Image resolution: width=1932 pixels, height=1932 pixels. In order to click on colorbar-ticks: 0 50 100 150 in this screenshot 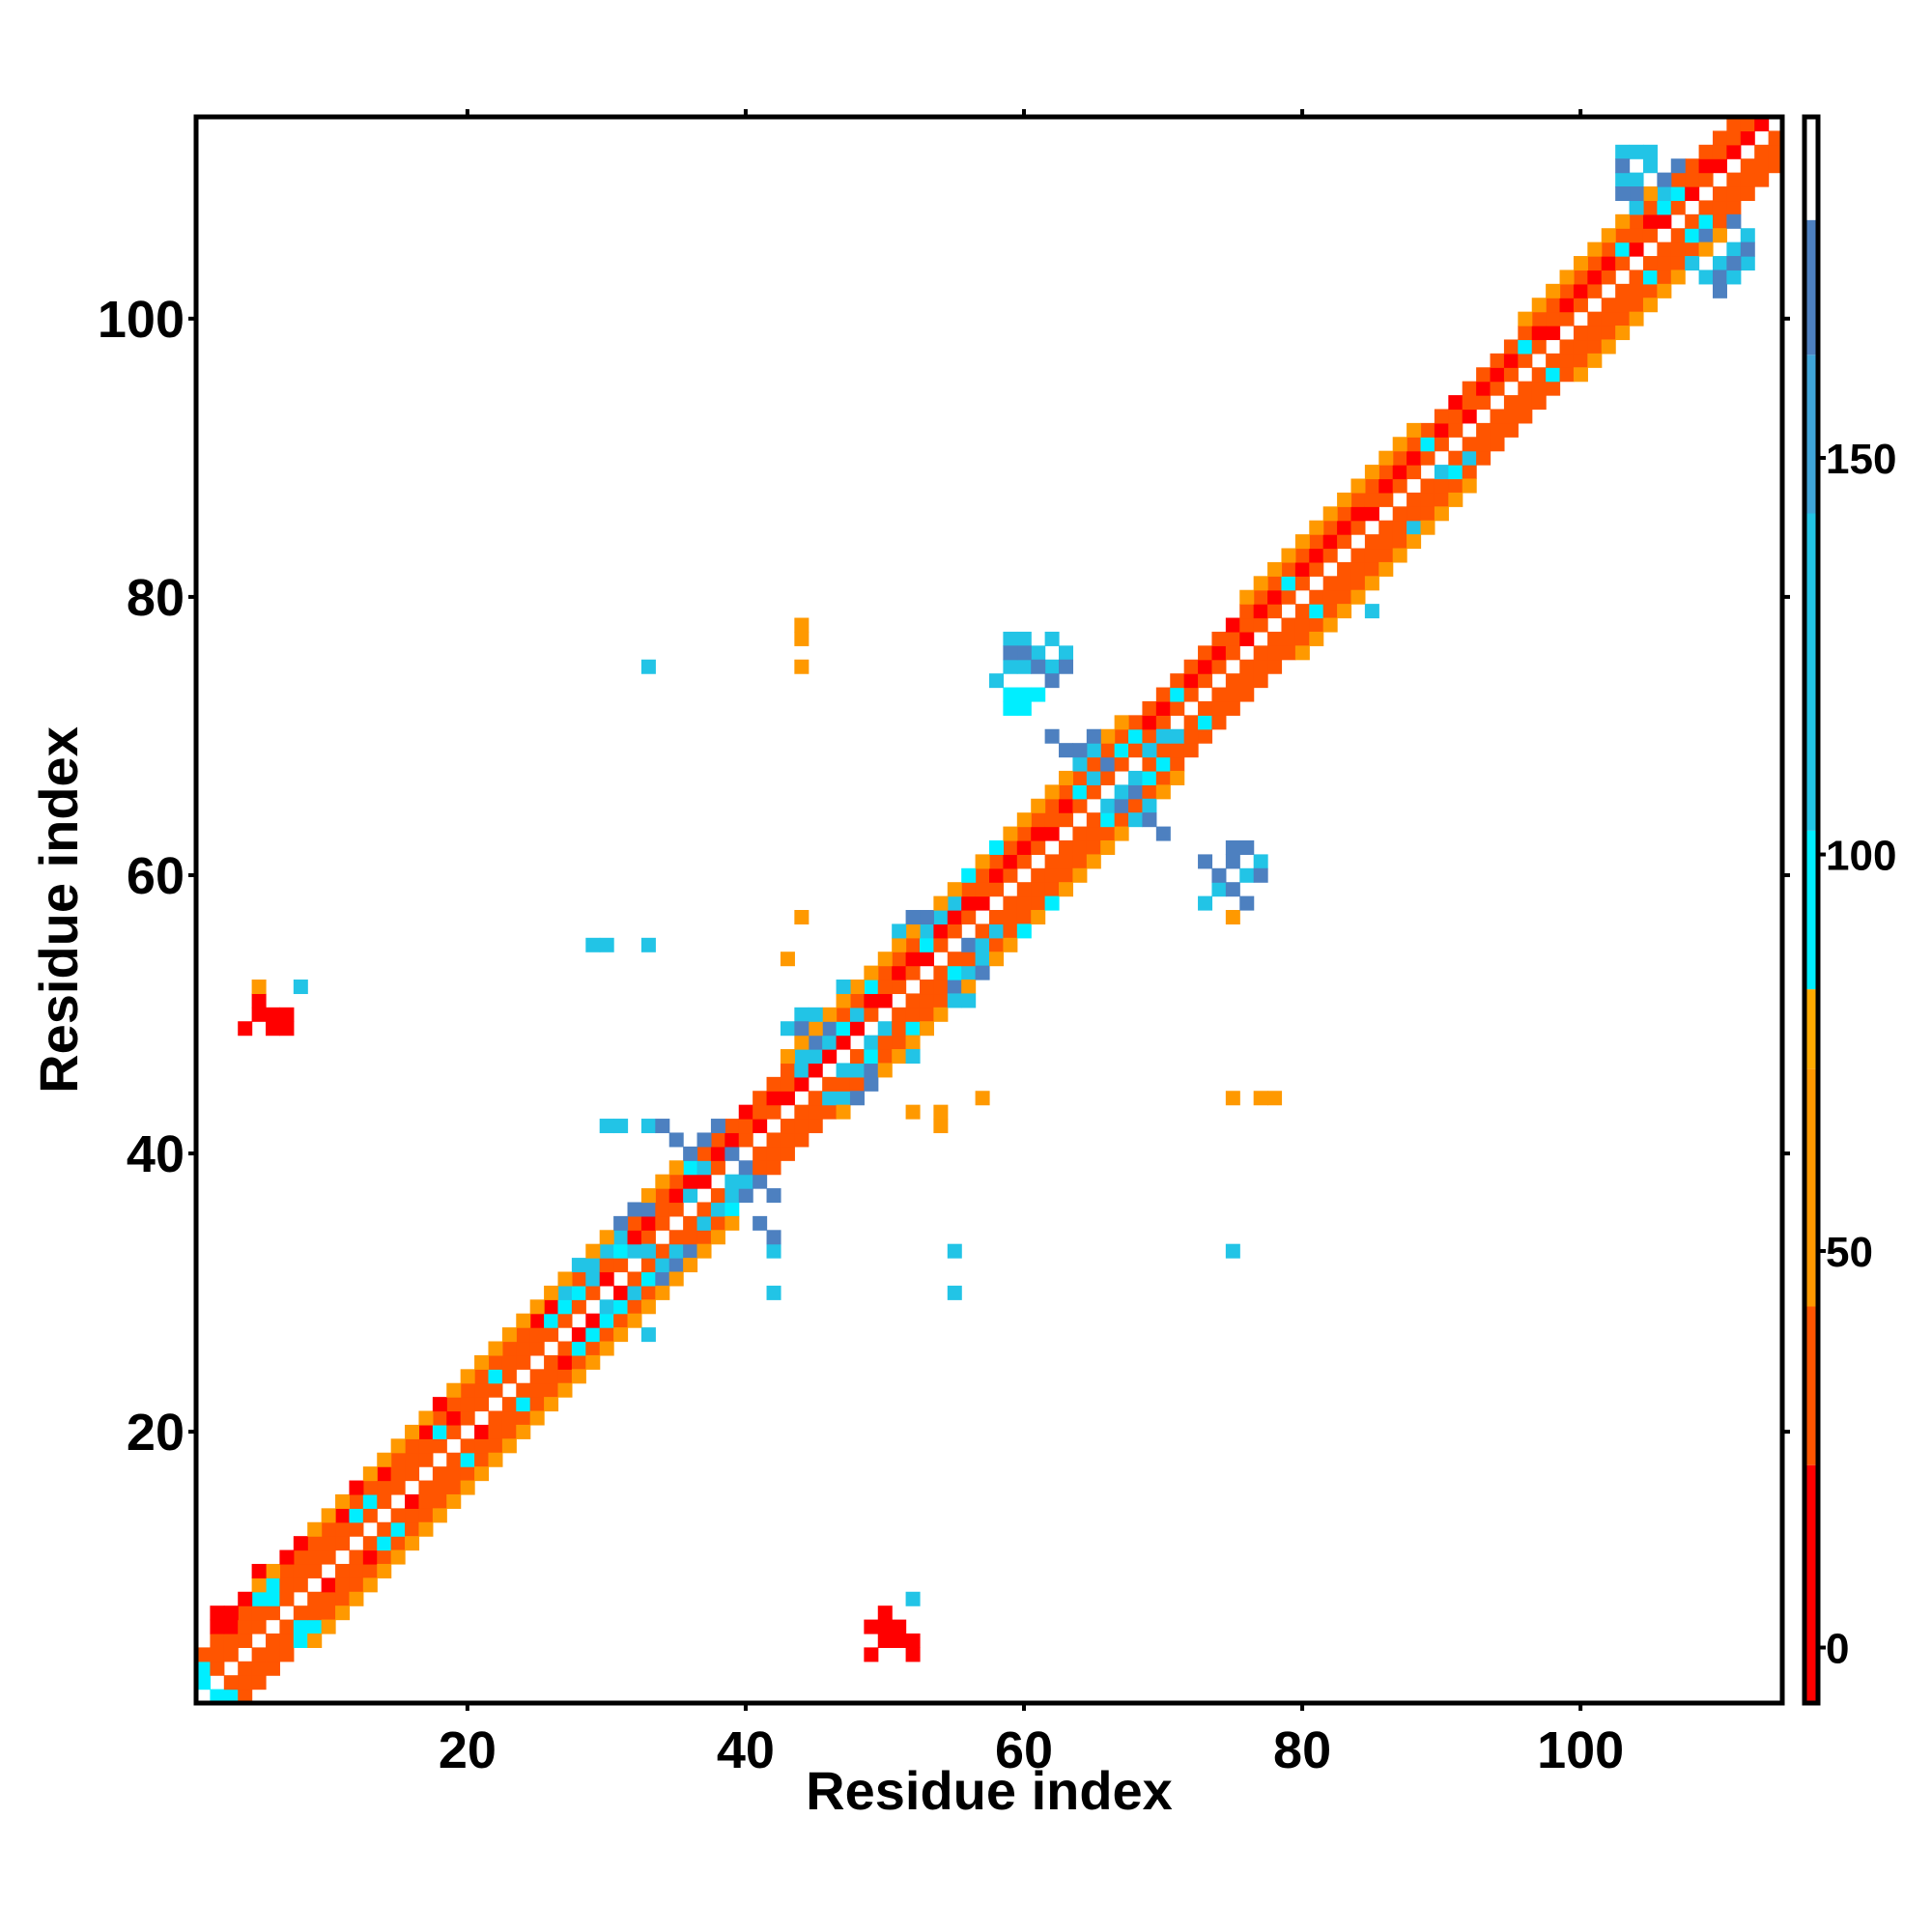, I will do `click(1857, 1054)`.